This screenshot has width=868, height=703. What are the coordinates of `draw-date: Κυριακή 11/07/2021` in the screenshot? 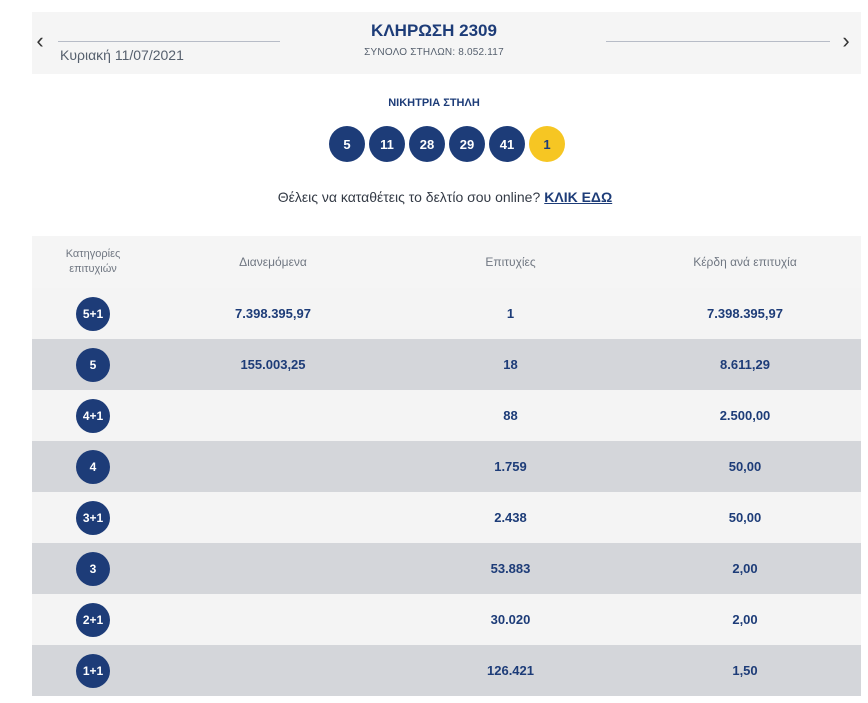 It's located at (122, 55).